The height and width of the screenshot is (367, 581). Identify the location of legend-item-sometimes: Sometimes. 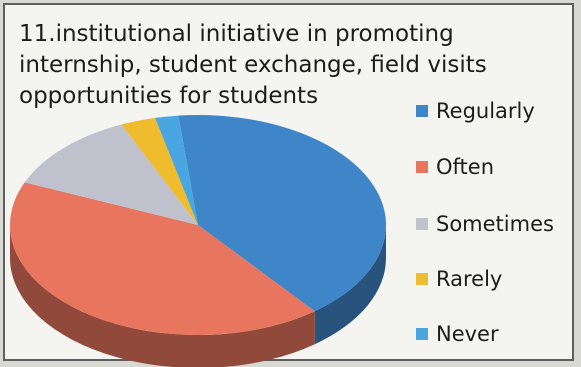
(485, 224).